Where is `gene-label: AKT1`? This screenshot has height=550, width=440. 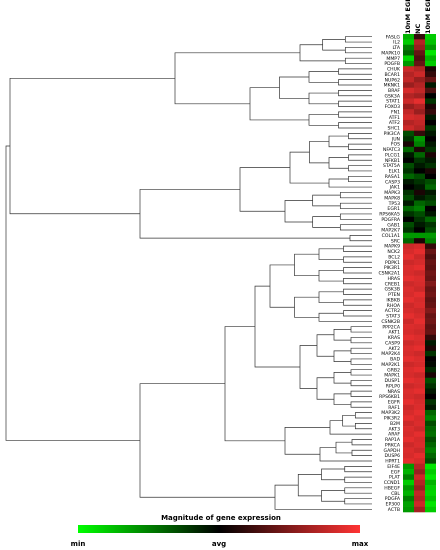 gene-label: AKT1 is located at coordinates (394, 333).